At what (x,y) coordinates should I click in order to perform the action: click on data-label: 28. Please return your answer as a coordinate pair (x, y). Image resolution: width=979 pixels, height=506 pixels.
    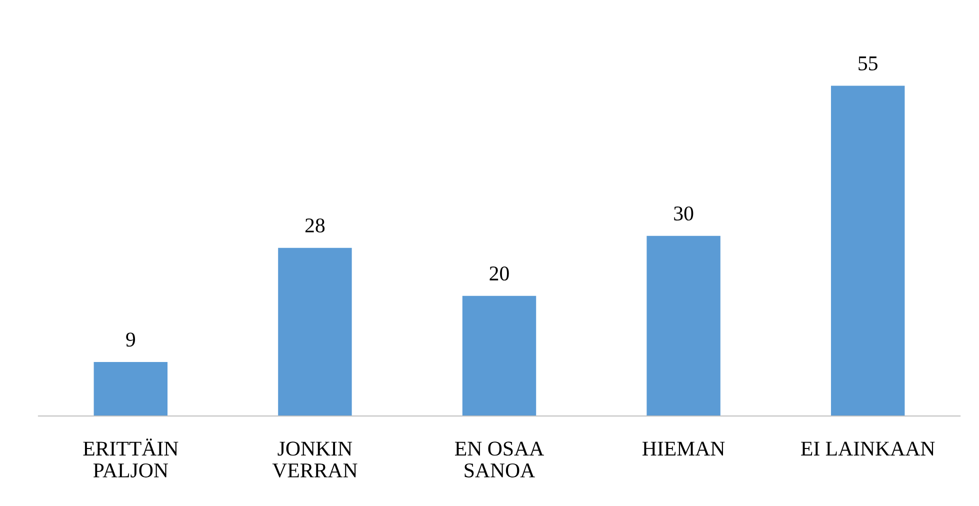
    Looking at the image, I should click on (315, 225).